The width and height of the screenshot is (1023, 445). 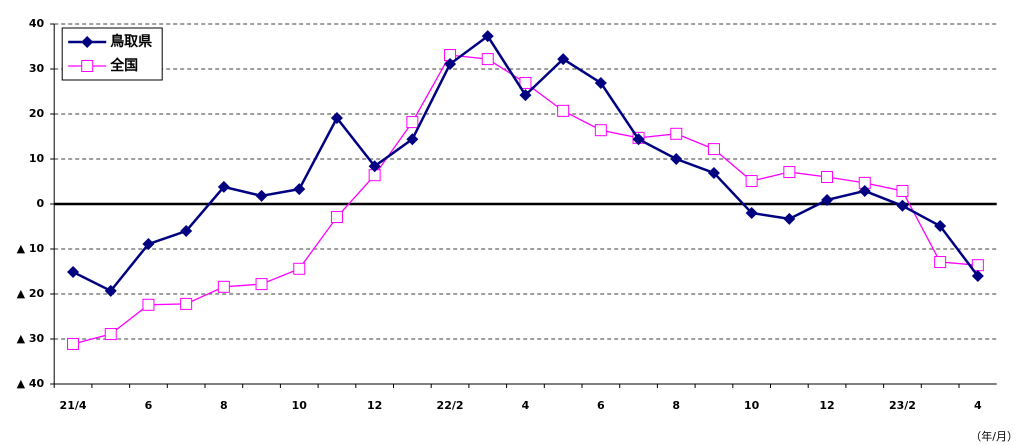 What do you see at coordinates (123, 65) in the screenshot?
I see `legend-label: 全国` at bounding box center [123, 65].